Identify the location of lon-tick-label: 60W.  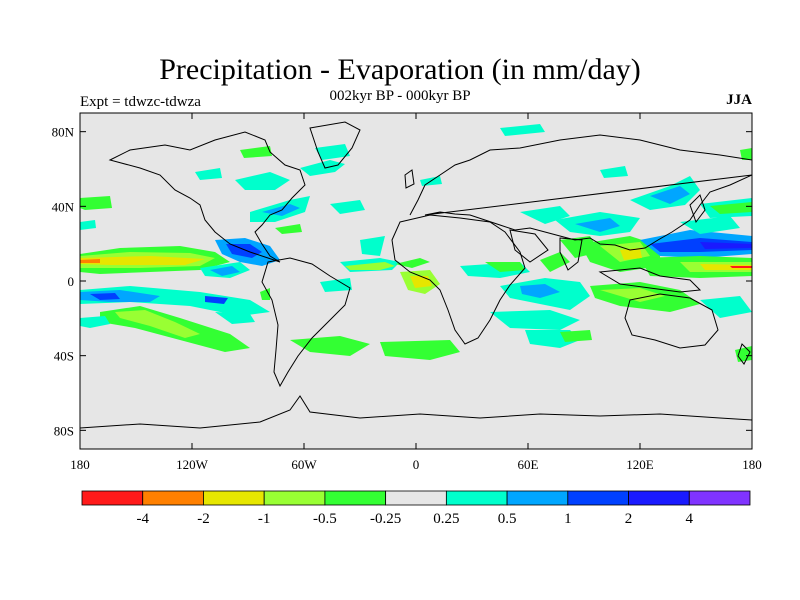
(304, 464).